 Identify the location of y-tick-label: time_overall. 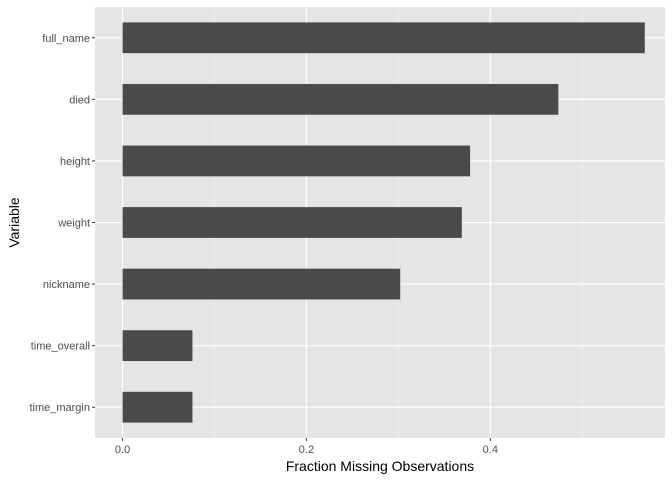
(60, 347).